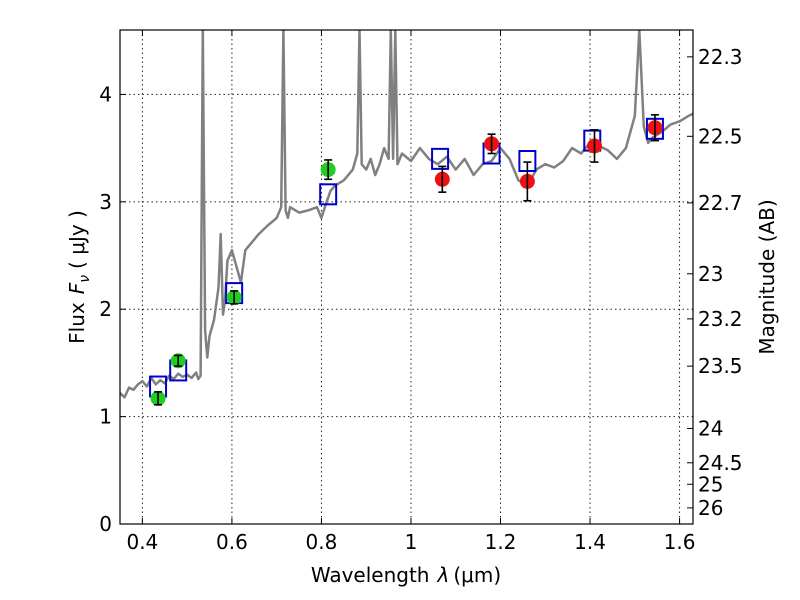 This screenshot has width=800, height=600. Describe the element at coordinates (680, 542) in the screenshot. I see `x-tick-label: 1.6` at that location.